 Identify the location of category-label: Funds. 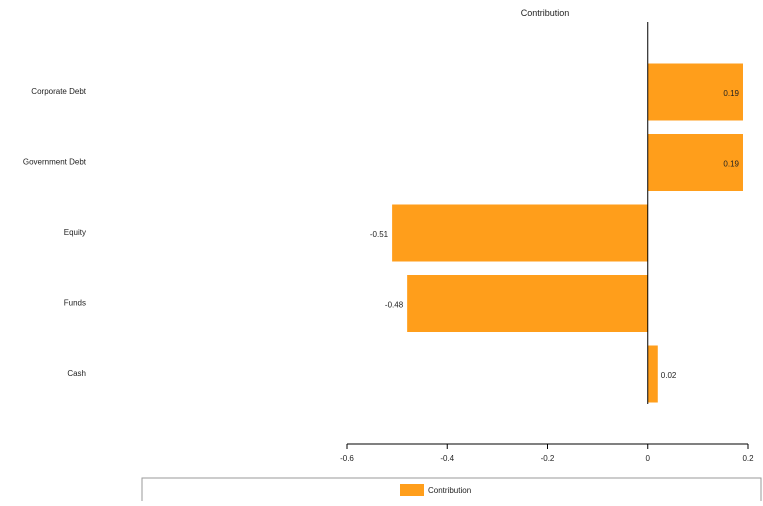
(75, 303).